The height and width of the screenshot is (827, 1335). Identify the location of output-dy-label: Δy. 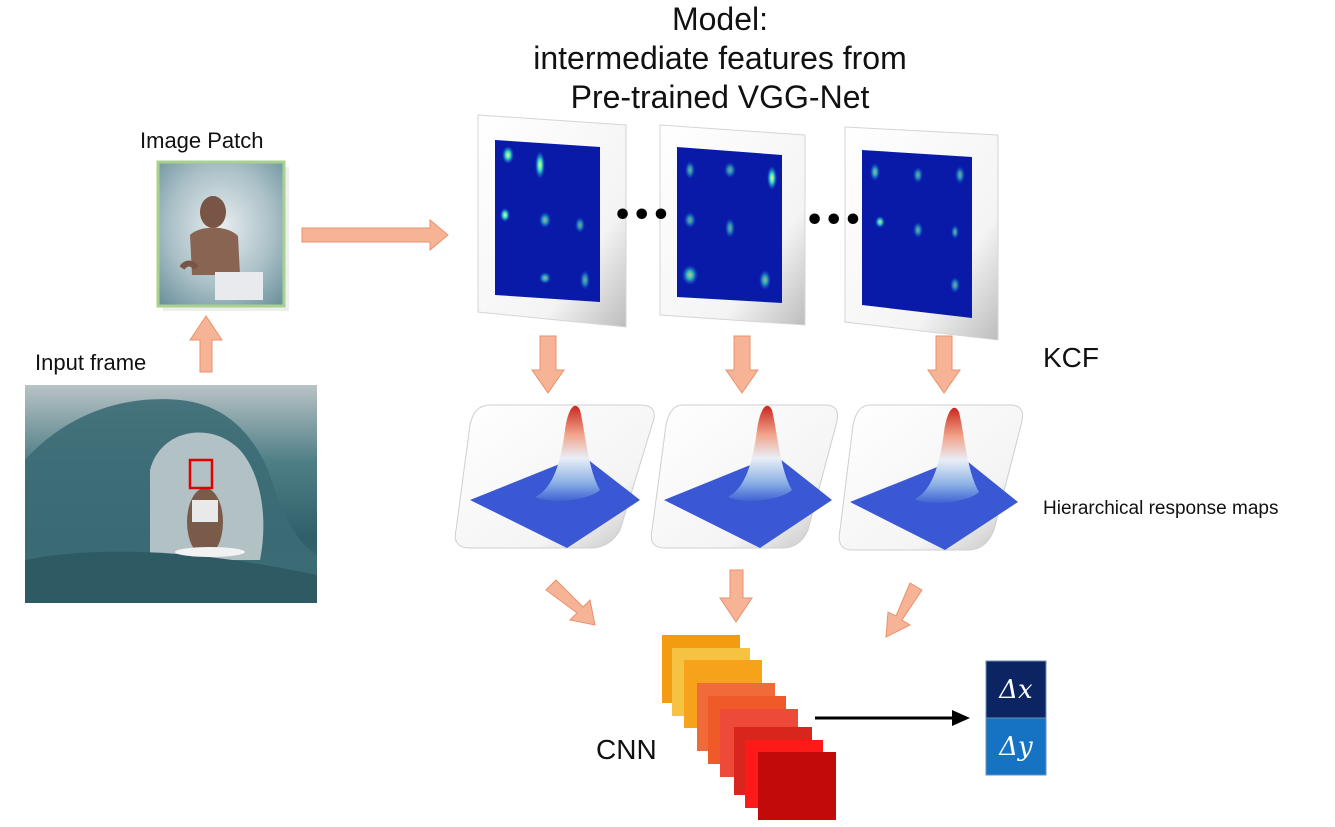
(1015, 747).